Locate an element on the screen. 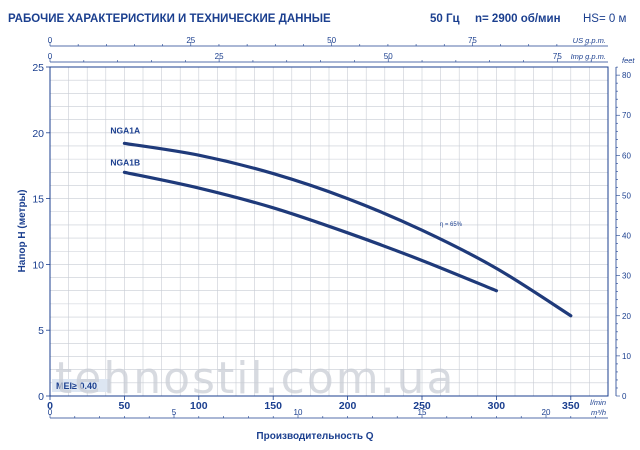 This screenshot has width=640, height=450. m3h-tick-label: 5 is located at coordinates (174, 412).